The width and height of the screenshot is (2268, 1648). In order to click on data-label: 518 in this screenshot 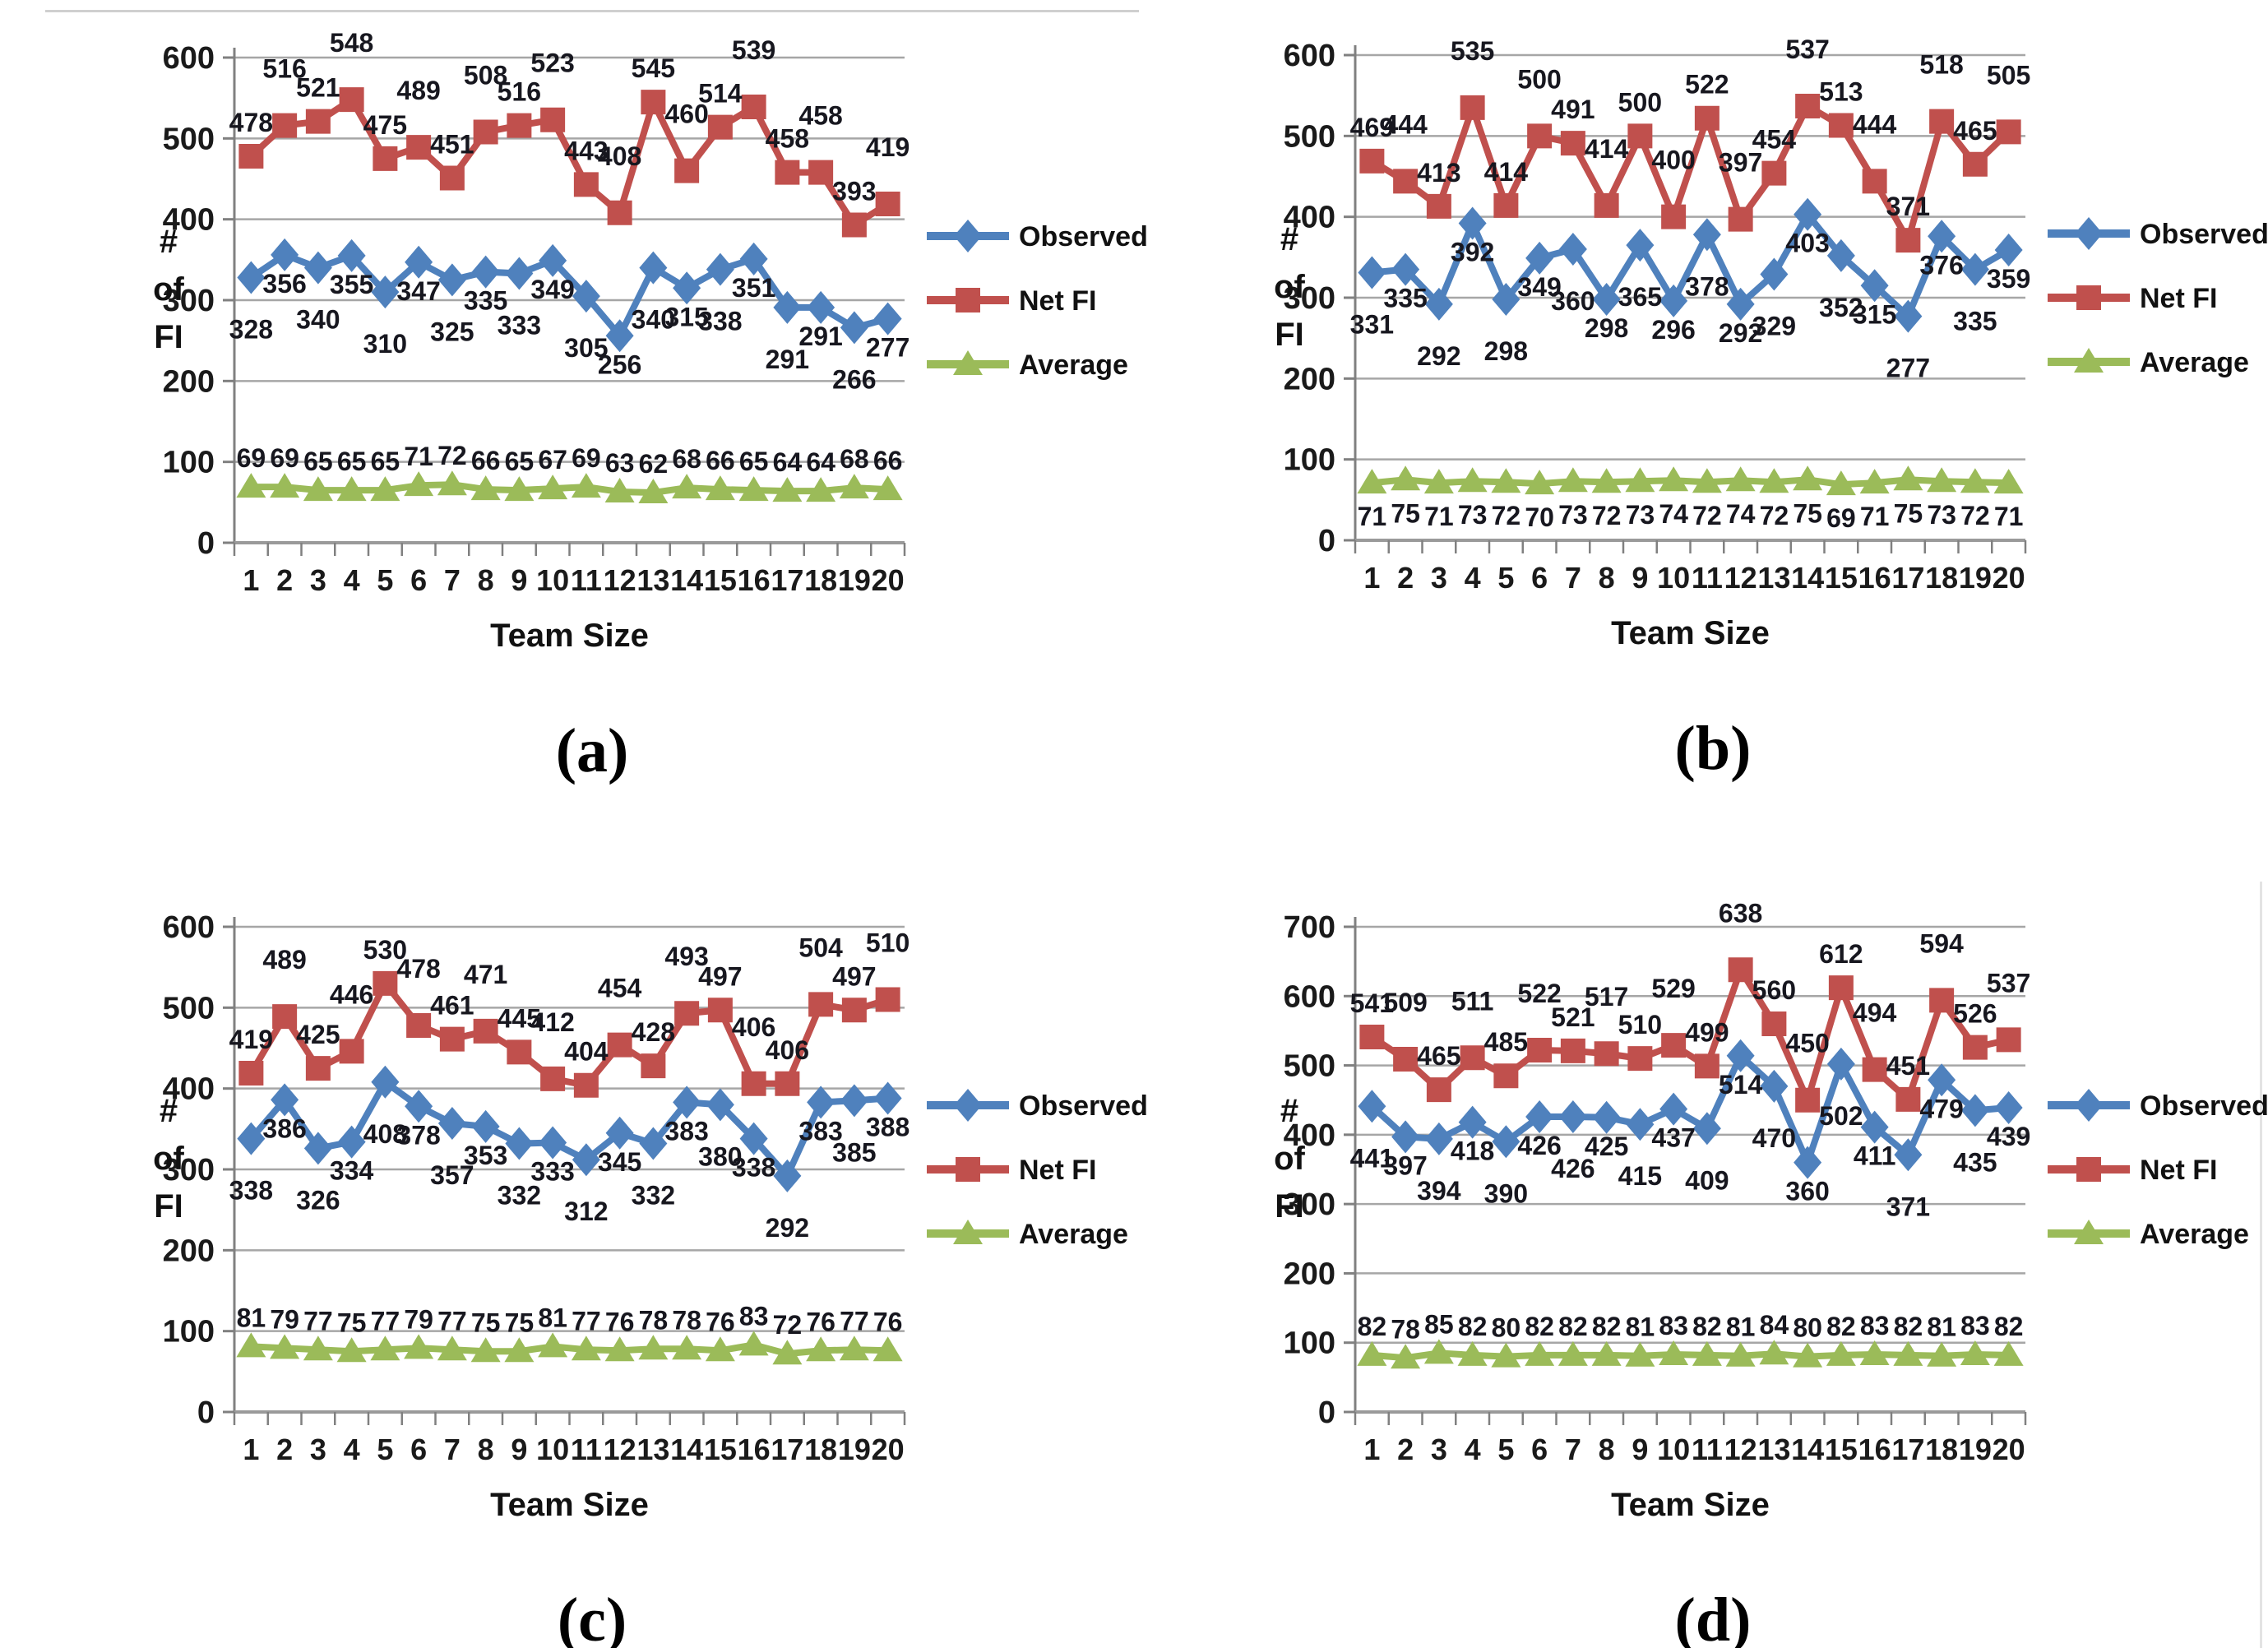, I will do `click(1941, 65)`.